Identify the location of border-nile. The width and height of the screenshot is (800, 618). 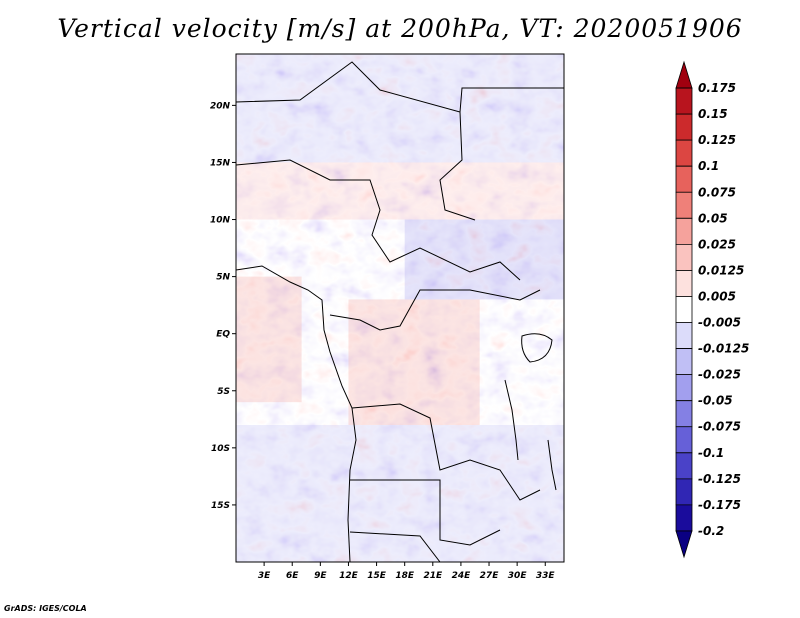
(511, 100).